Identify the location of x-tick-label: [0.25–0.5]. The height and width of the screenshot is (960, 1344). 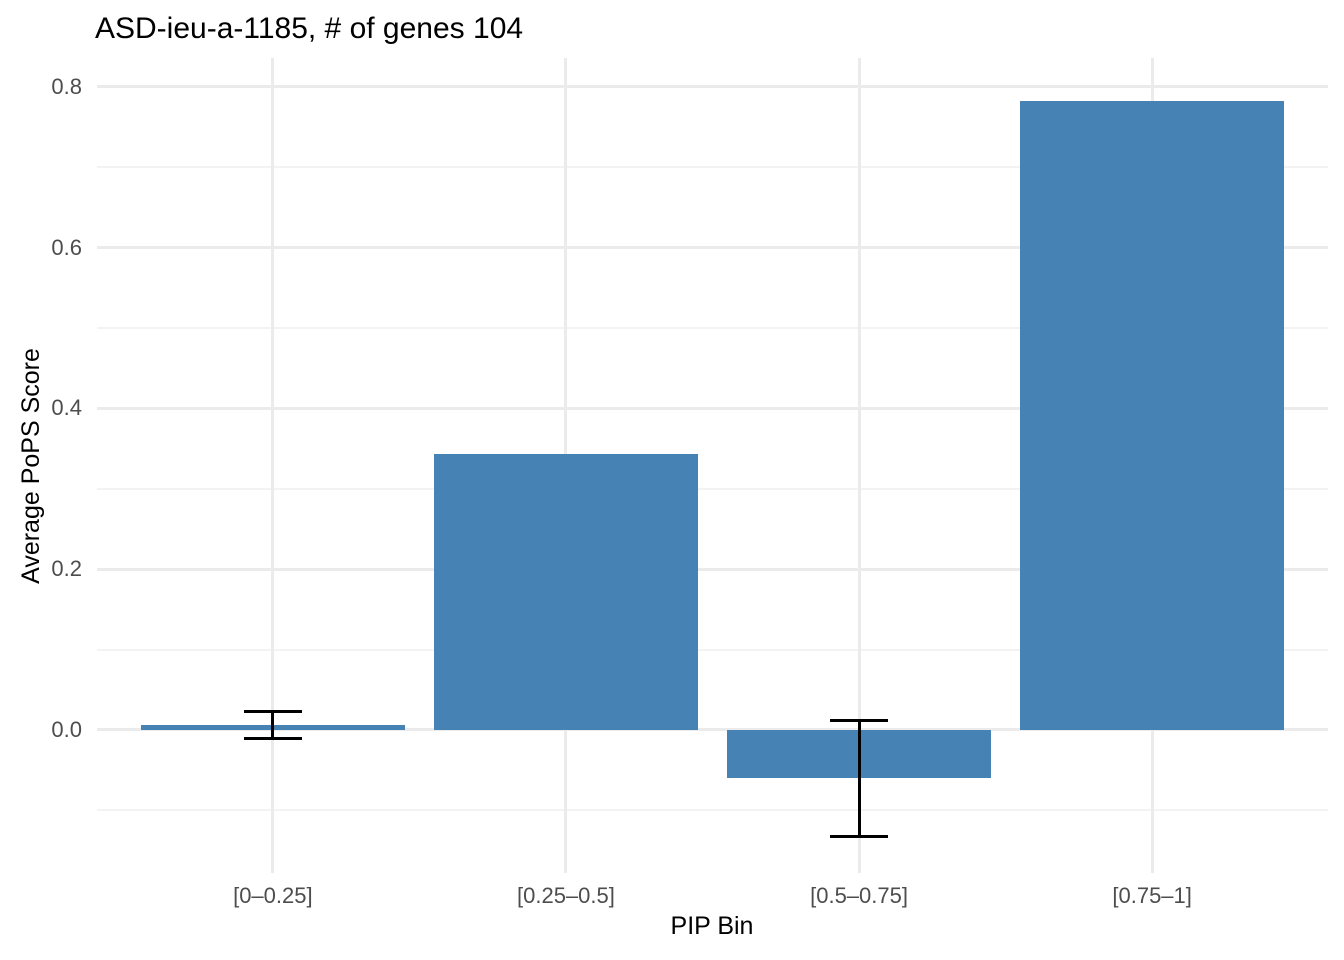
(566, 895).